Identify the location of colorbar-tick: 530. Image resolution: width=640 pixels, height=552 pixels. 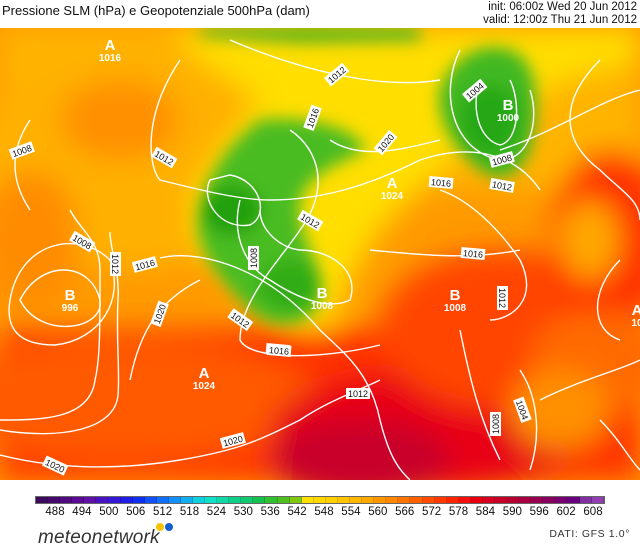
(243, 512).